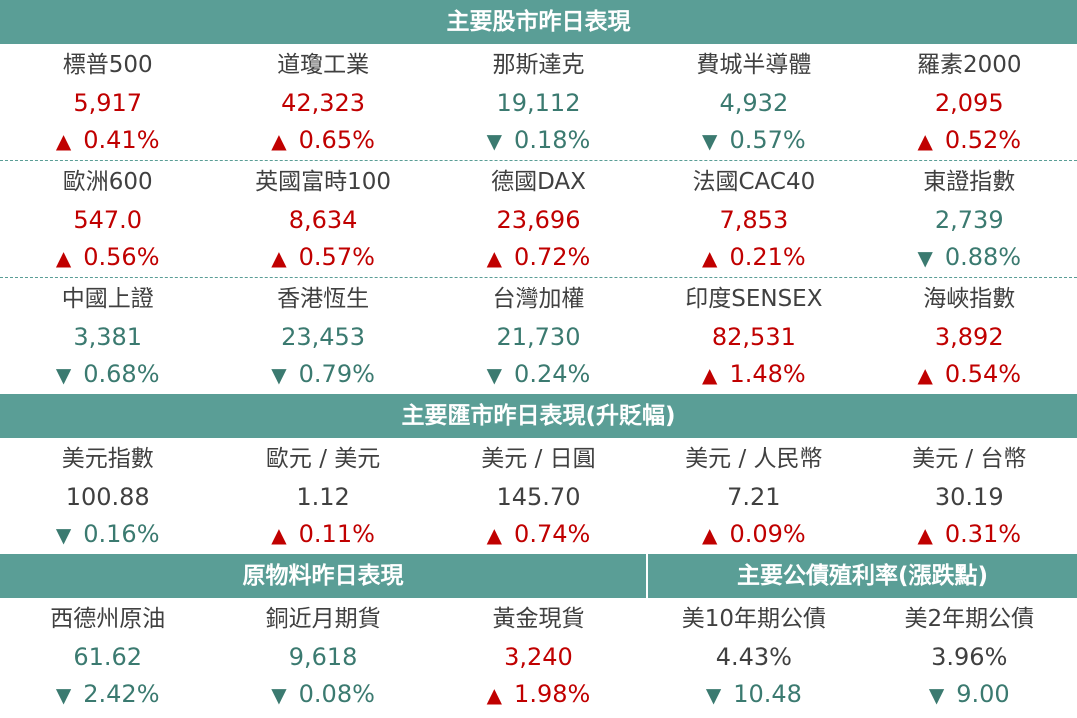 This screenshot has width=1077, height=718. Describe the element at coordinates (969, 656) in the screenshot. I see `quote-cell: 美2年期公債 3.96% ▼ 9.00` at that location.